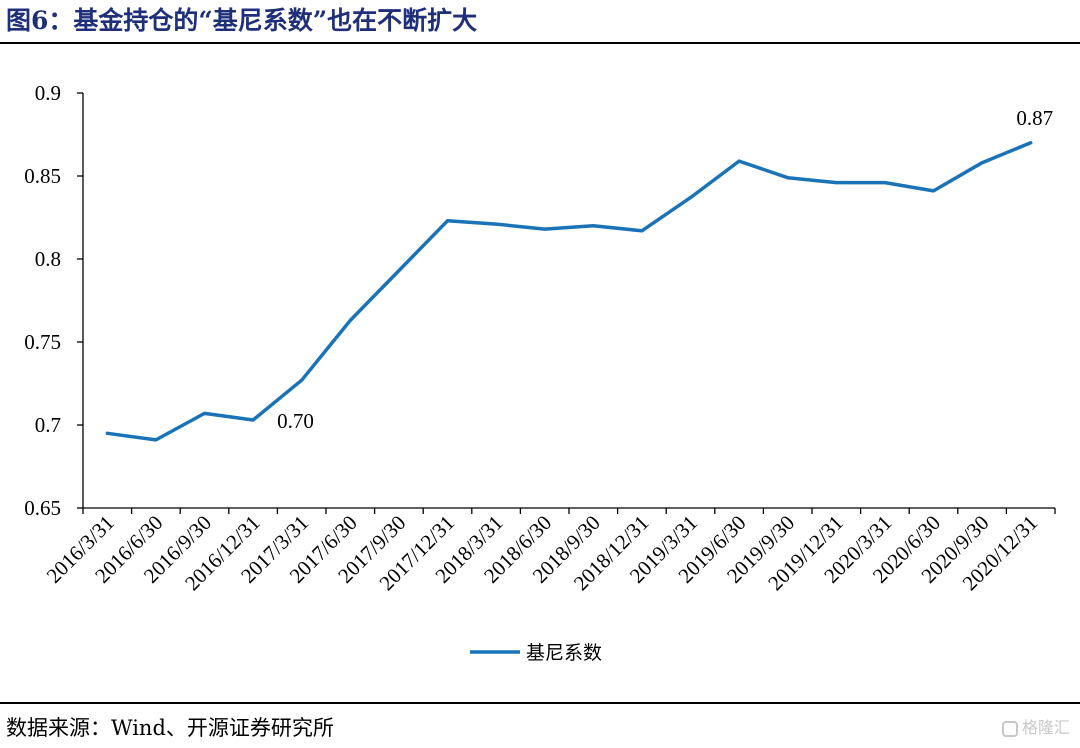 This screenshot has width=1080, height=748. I want to click on watermark: 格隆汇, so click(1035, 726).